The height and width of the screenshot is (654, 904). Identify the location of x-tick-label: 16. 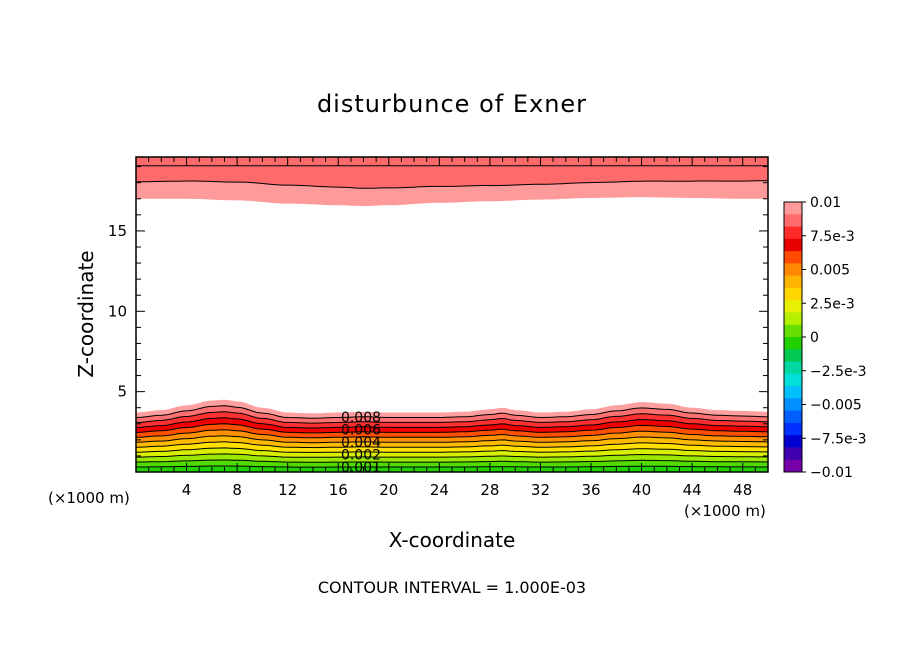
(338, 490).